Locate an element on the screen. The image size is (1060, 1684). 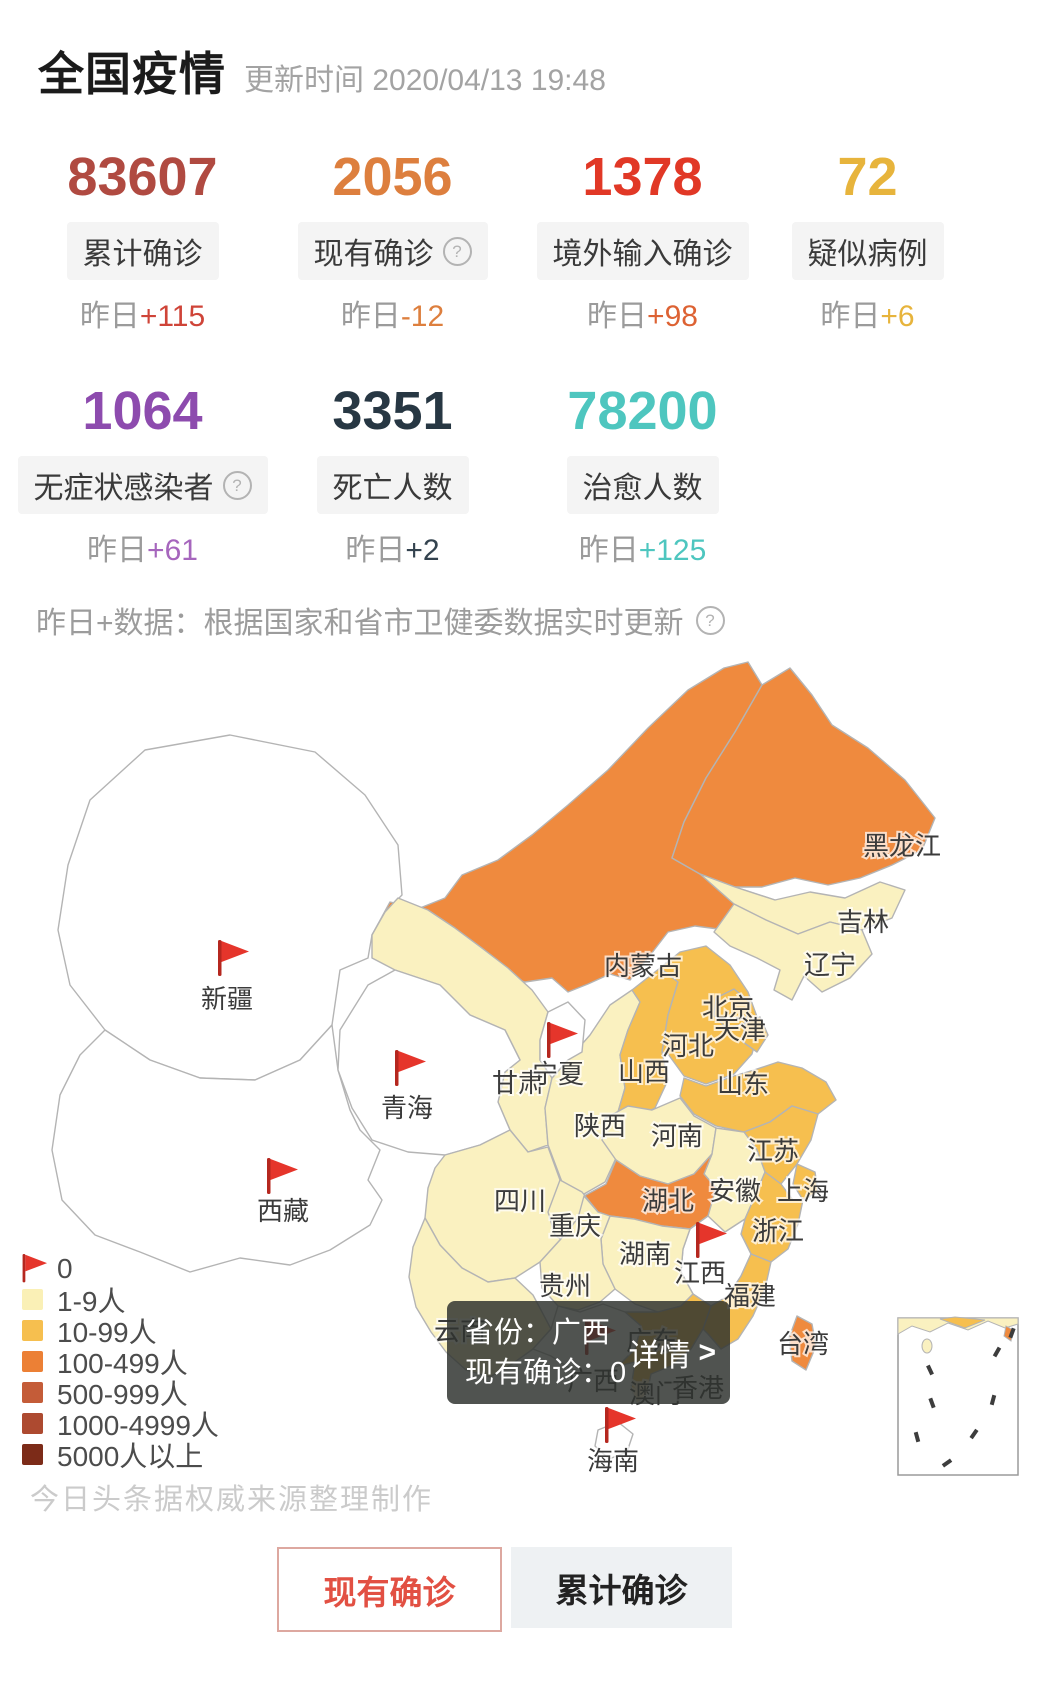
stat-value: 1378 is located at coordinates (642, 177).